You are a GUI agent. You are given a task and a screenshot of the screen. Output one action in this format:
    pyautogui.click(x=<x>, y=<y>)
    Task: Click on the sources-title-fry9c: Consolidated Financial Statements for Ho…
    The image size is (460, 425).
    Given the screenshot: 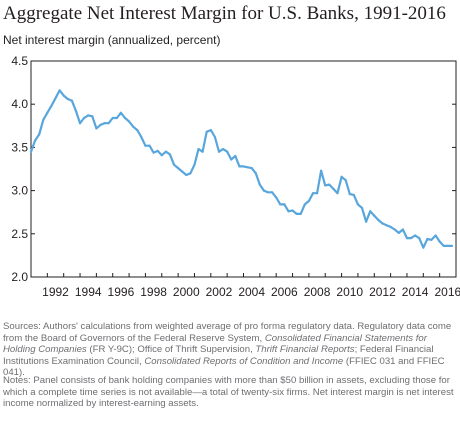 What is the action you would take?
    pyautogui.click(x=215, y=344)
    